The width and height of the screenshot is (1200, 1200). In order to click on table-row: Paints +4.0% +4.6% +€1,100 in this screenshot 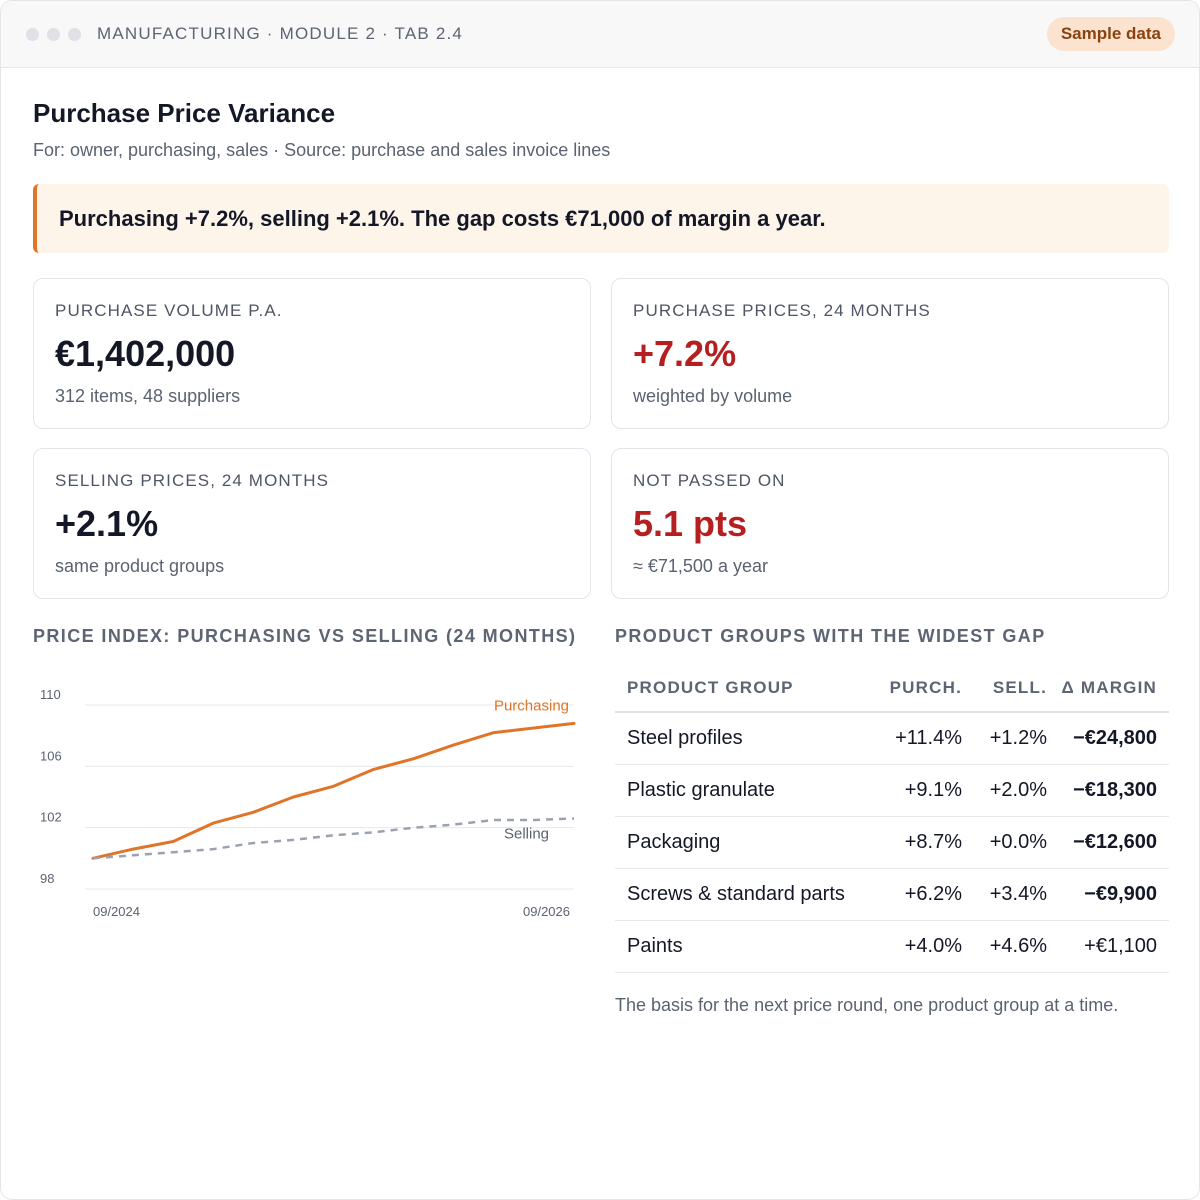, I will do `click(892, 946)`.